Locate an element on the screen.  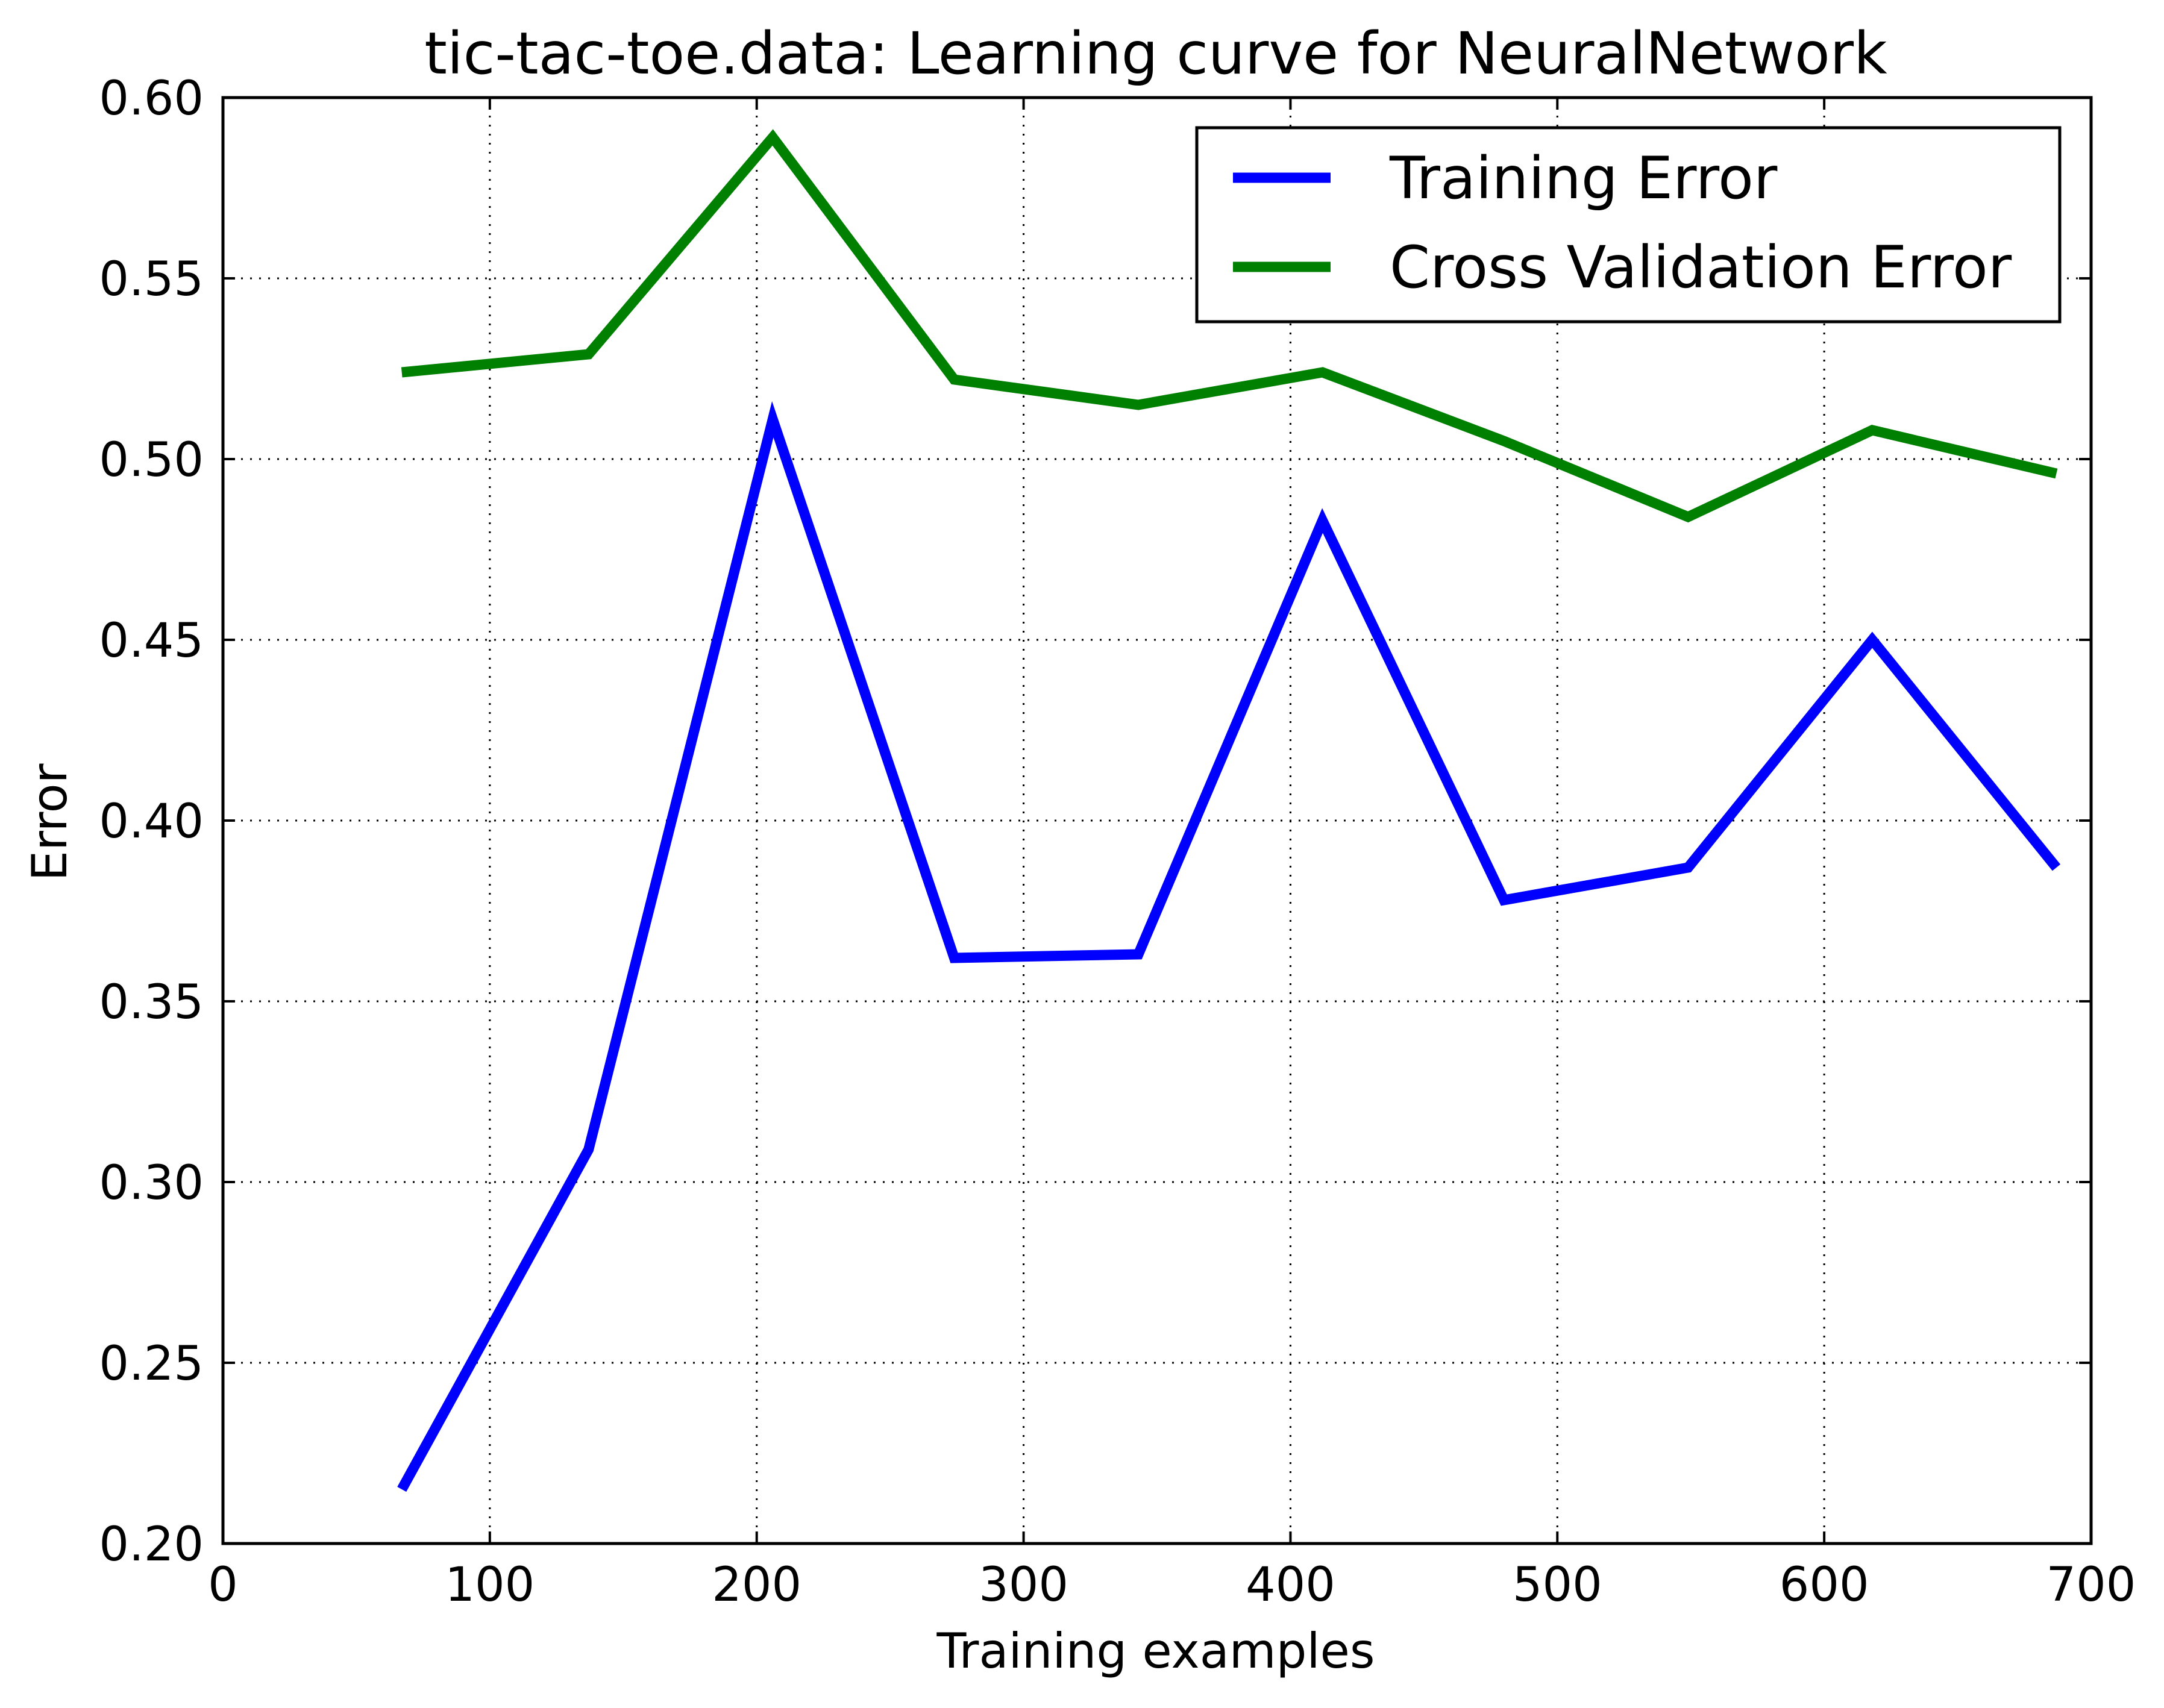
y-tick-labels: 0.20 0.25 0.30 0.35 0.40 0.45 0.50 0.55 0.60 is located at coordinates (151, 822).